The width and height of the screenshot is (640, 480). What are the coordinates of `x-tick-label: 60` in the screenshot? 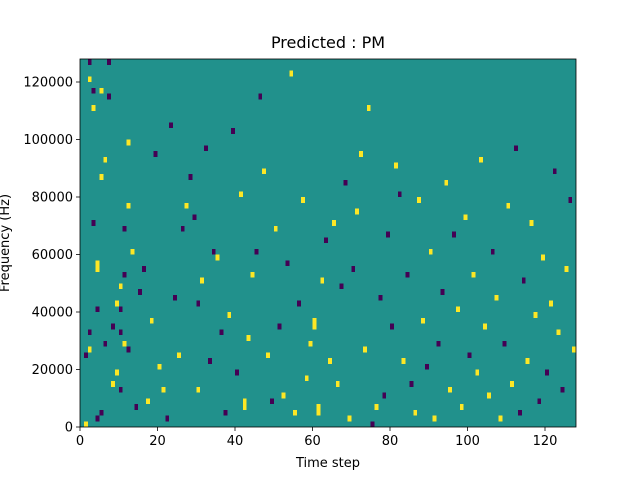 It's located at (312, 441).